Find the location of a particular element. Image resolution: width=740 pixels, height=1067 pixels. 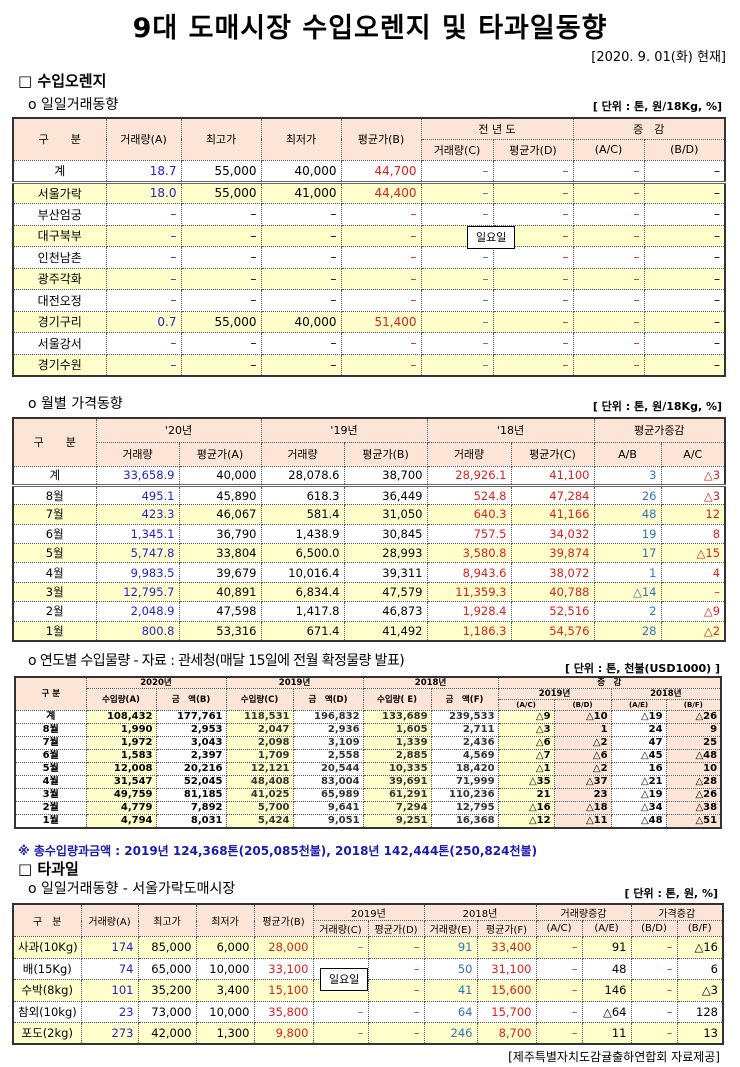

table-row: 7월 1,972 3,043 2,098 3,109 1,339 2,436 △6 △2 47 25 is located at coordinates (368, 743).